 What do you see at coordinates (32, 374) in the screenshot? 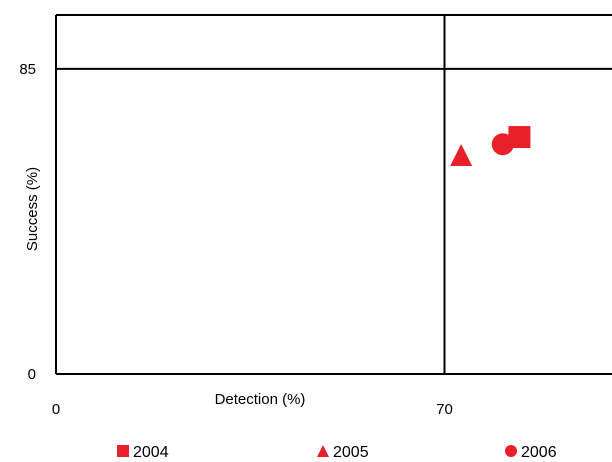
I see `y-tick-label: 0` at bounding box center [32, 374].